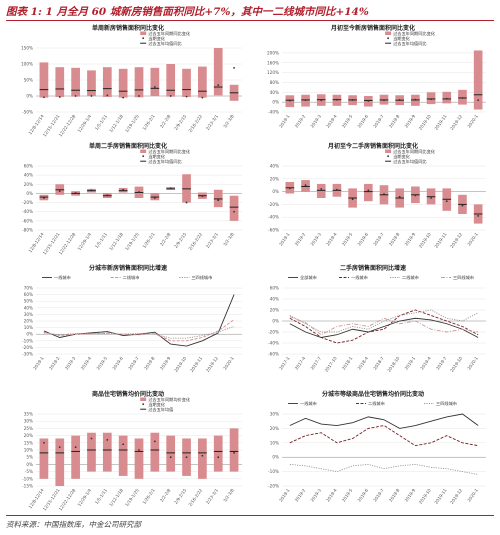  What do you see at coordinates (472, 494) in the screenshot?
I see `x-tick-label: 2020-1` at bounding box center [472, 494].